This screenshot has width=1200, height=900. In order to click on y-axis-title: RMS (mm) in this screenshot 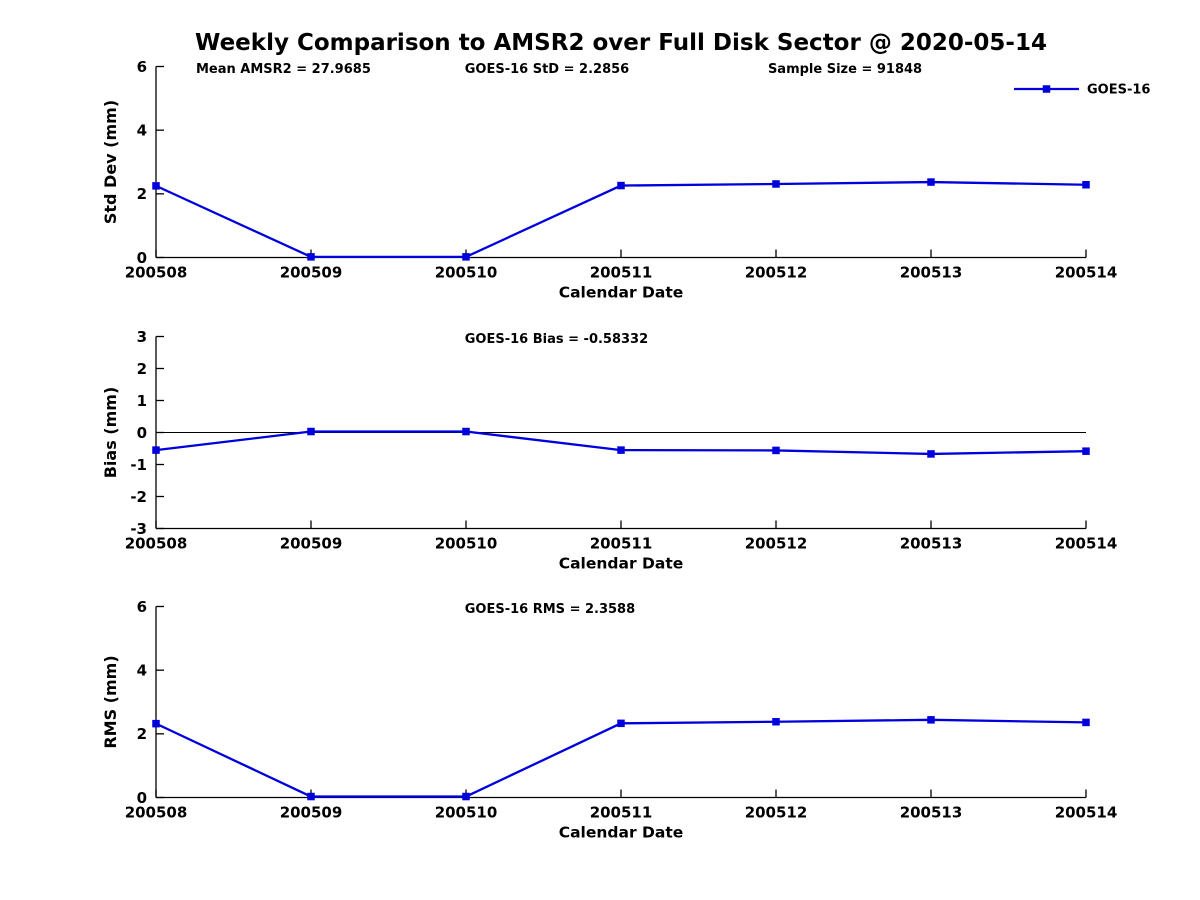, I will do `click(110, 701)`.